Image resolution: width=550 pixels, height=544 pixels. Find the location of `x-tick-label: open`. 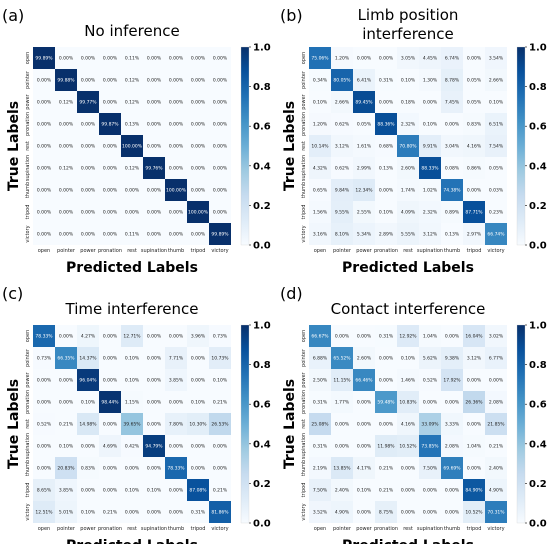

x-tick-label: open is located at coordinates (320, 251).